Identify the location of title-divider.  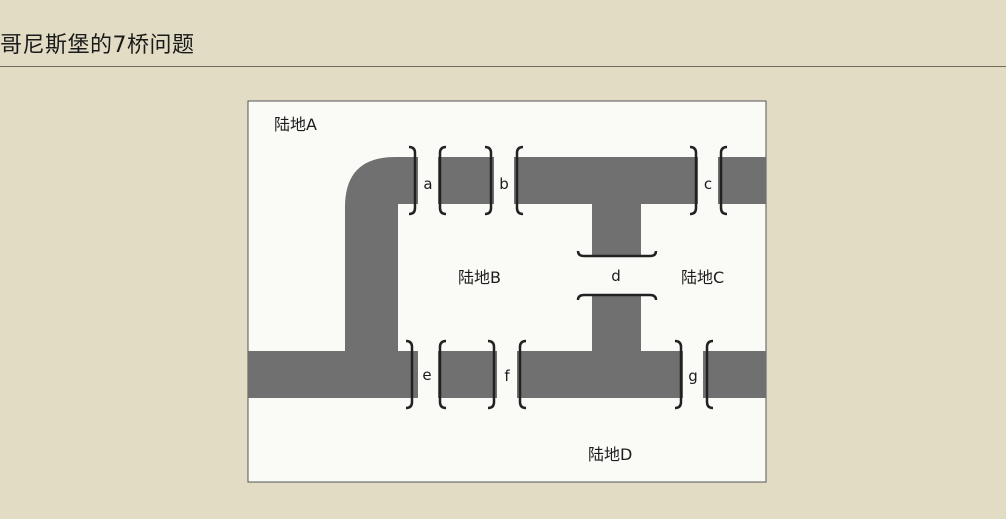
(503, 66).